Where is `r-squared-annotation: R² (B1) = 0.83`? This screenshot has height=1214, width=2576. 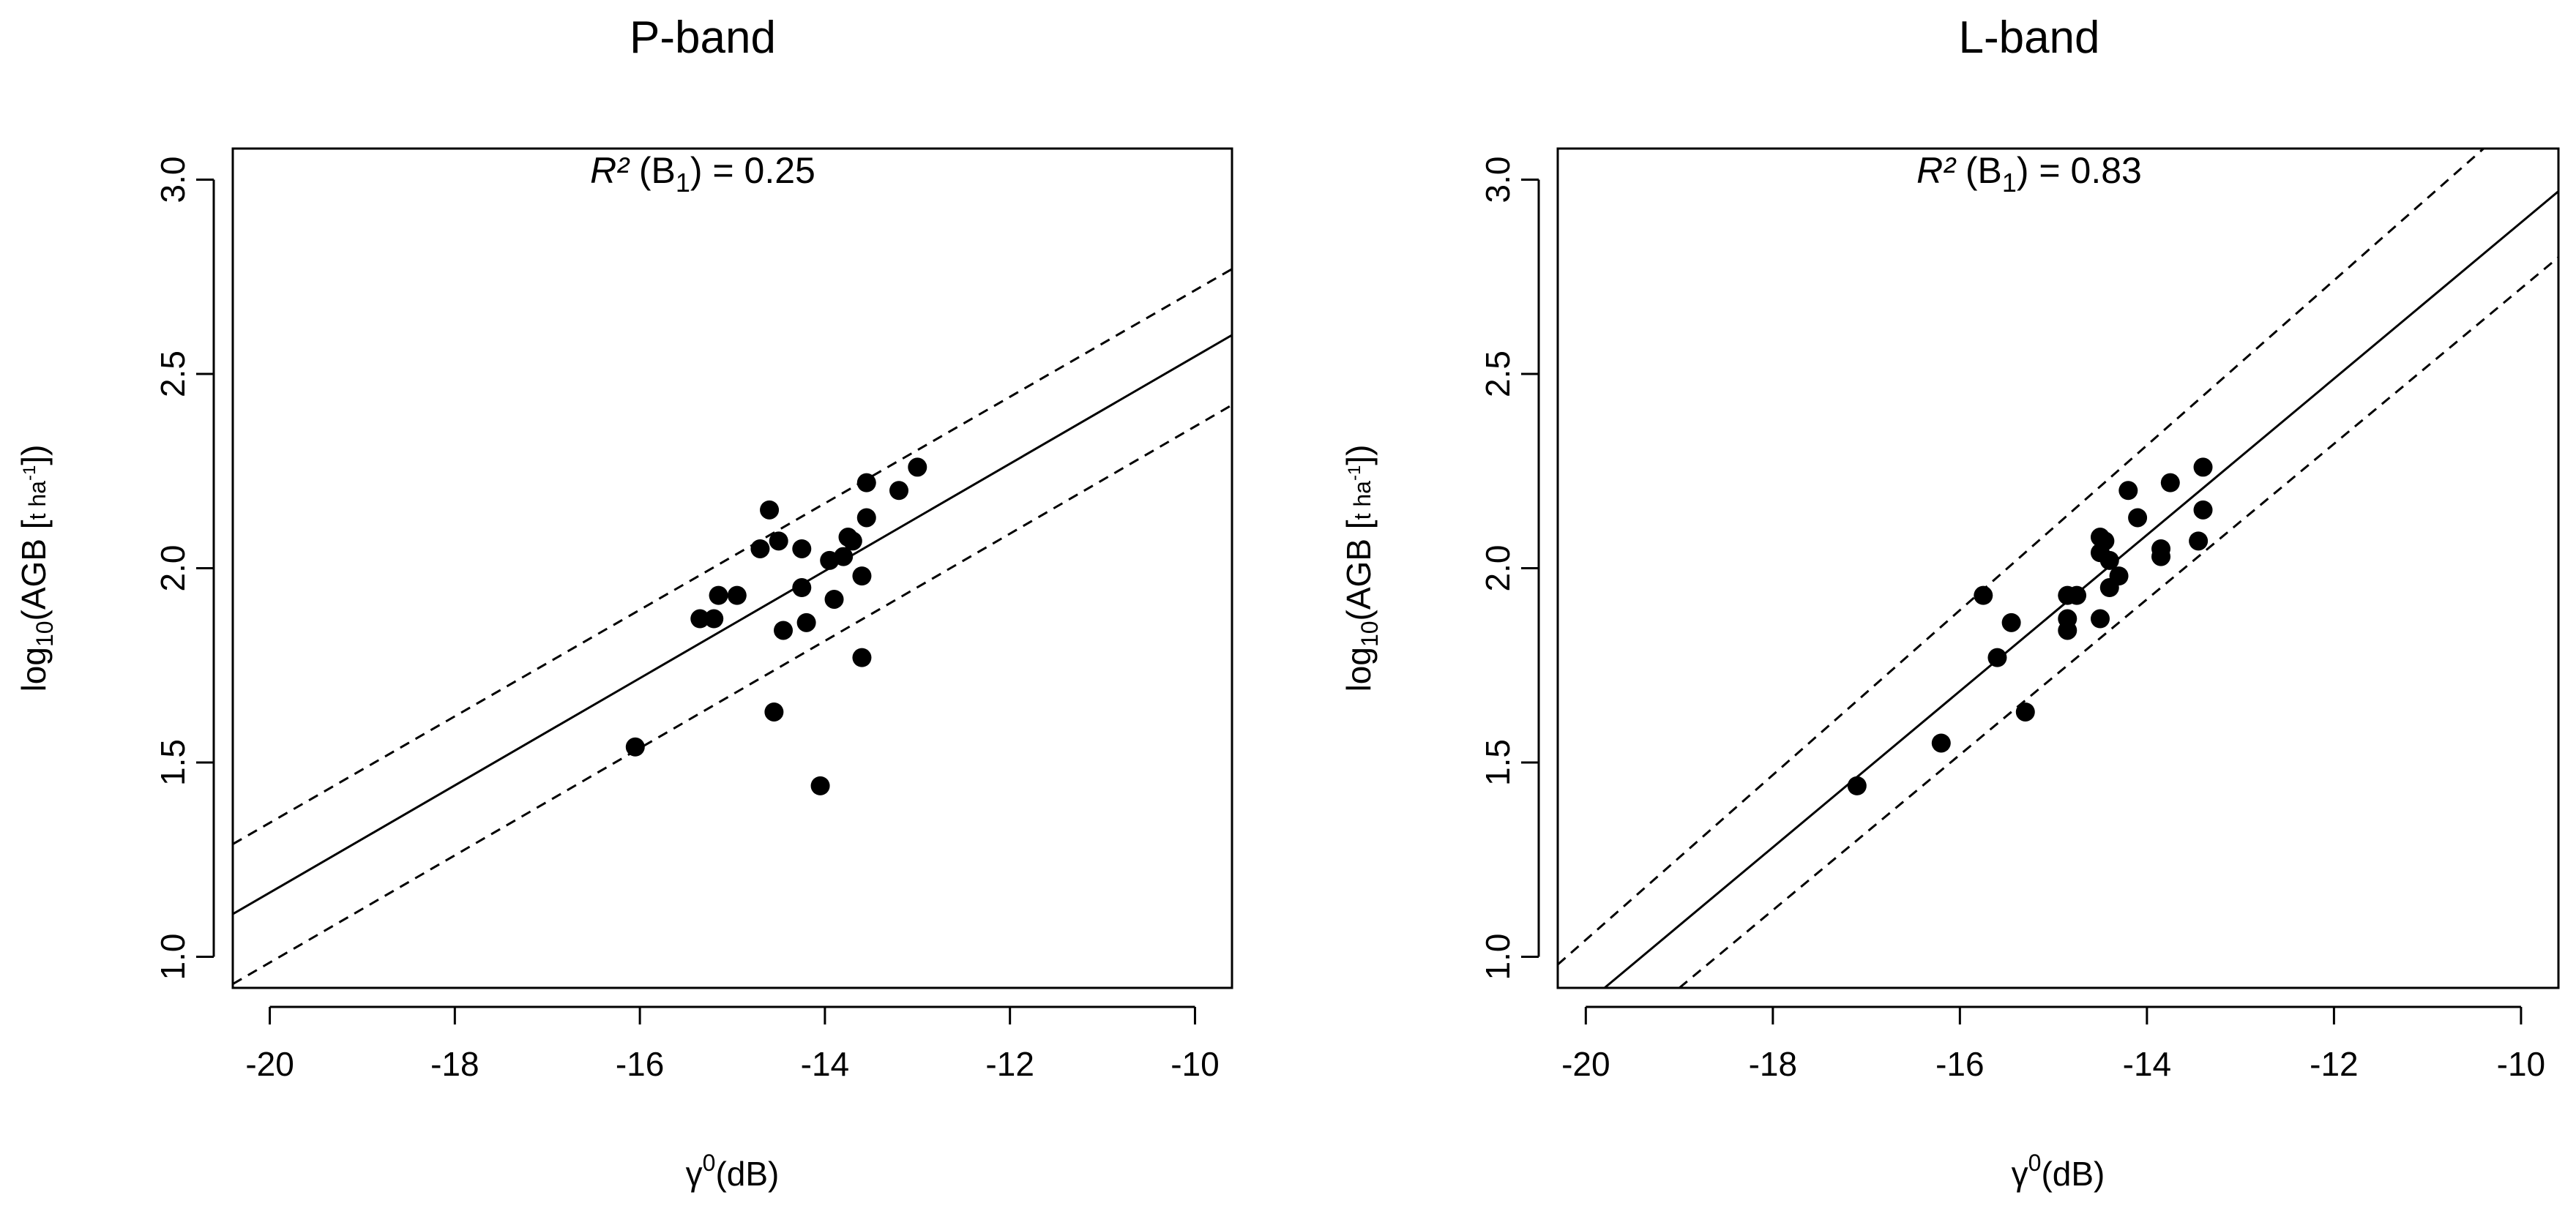 r-squared-annotation: R² (B1) = 0.83 is located at coordinates (2029, 174).